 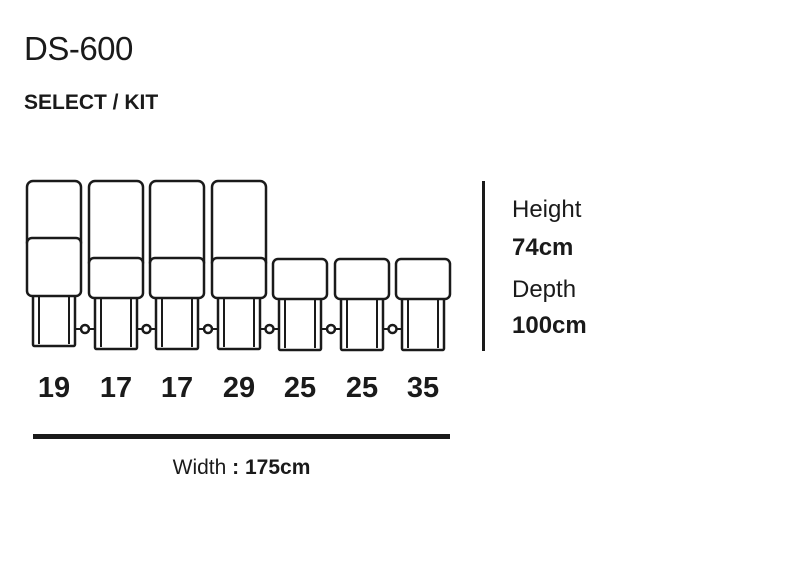 I want to click on width-bar, so click(x=241, y=436).